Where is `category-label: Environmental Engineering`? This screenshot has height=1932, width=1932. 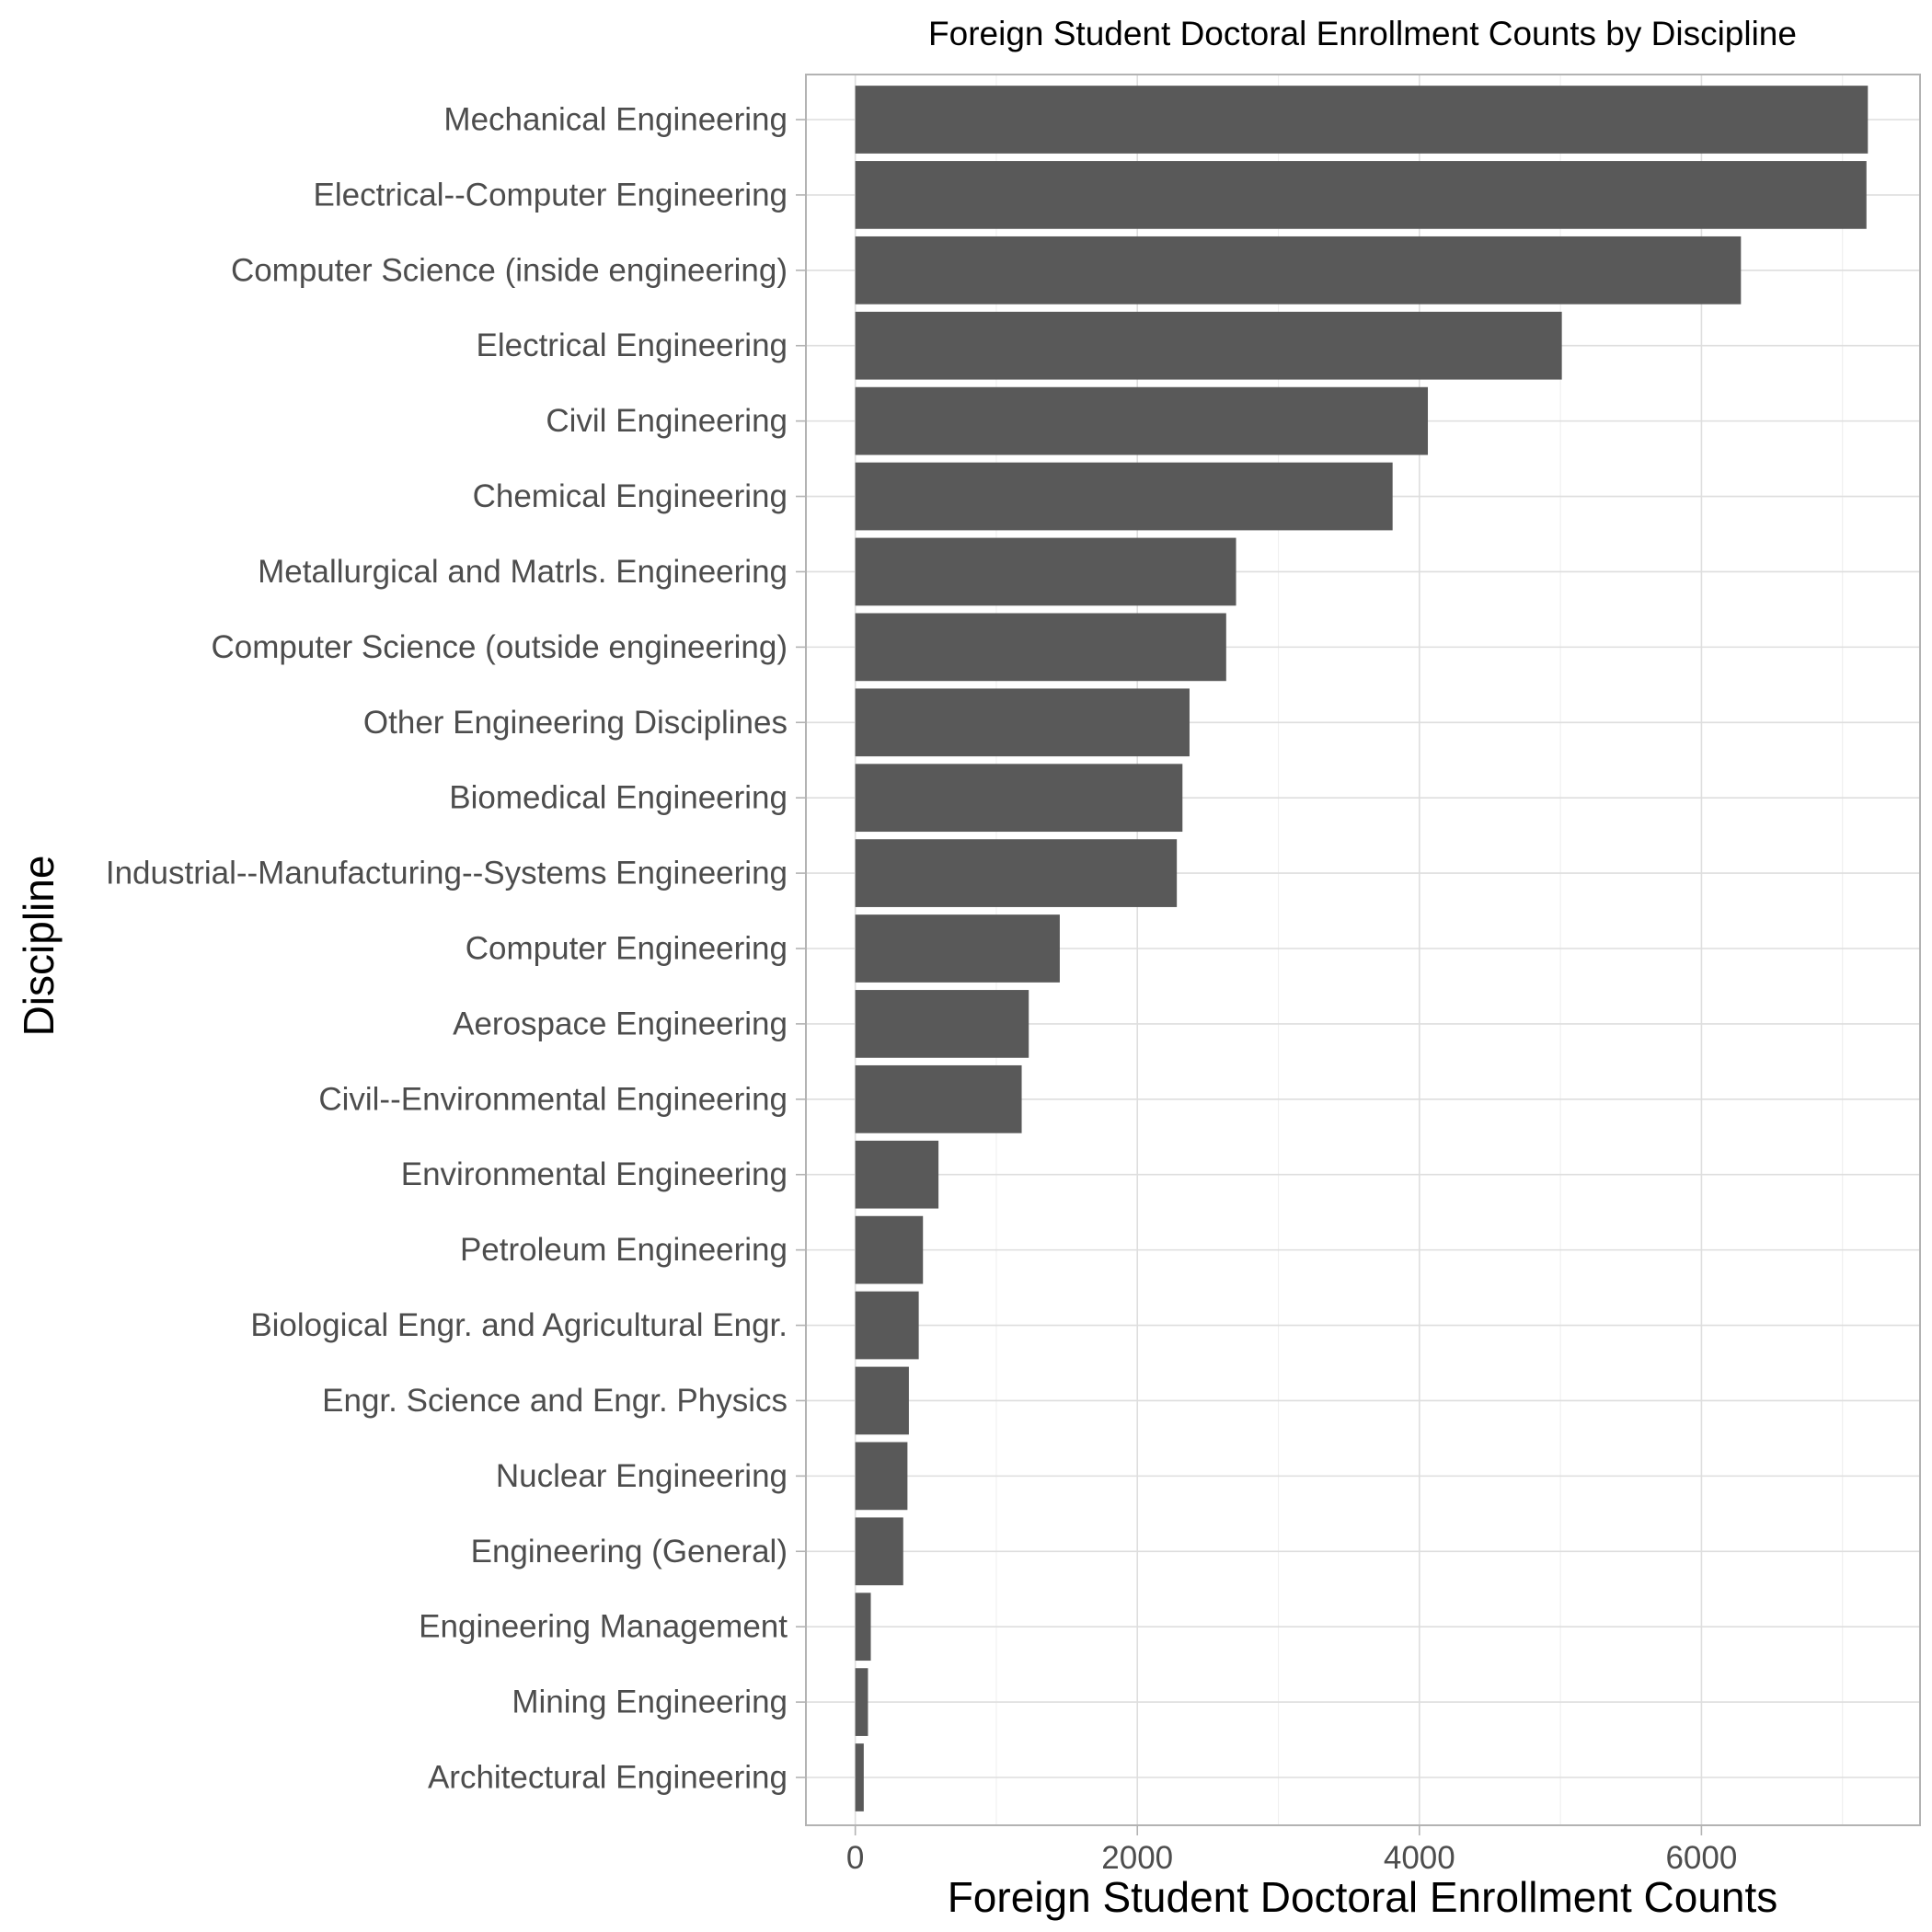 category-label: Environmental Engineering is located at coordinates (594, 1174).